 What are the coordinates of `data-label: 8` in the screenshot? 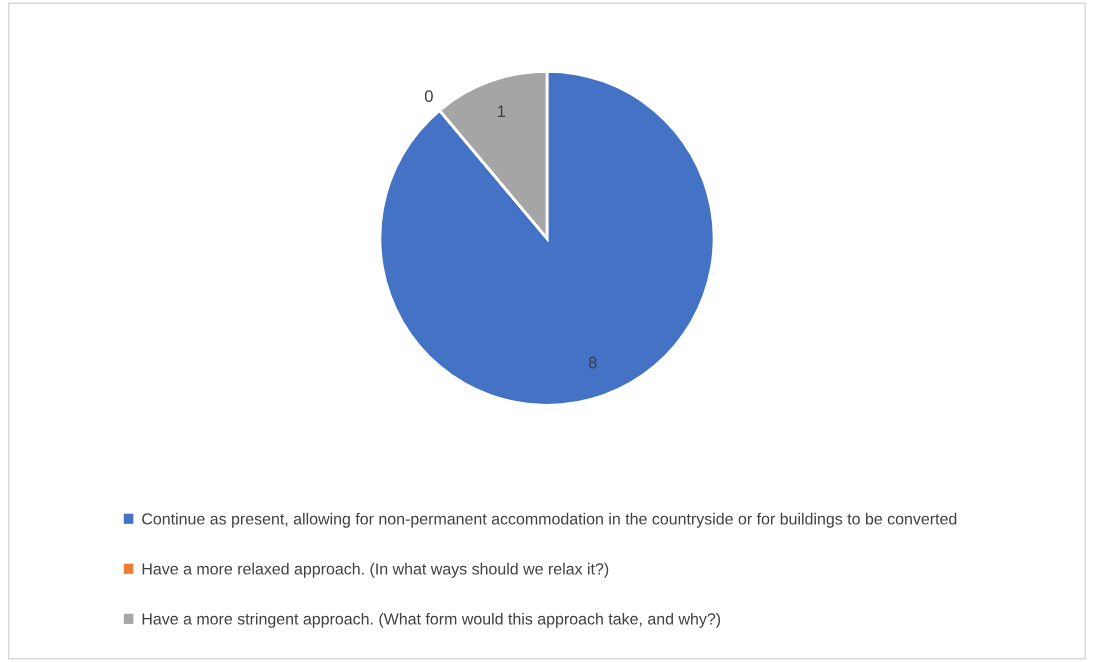 It's located at (592, 362).